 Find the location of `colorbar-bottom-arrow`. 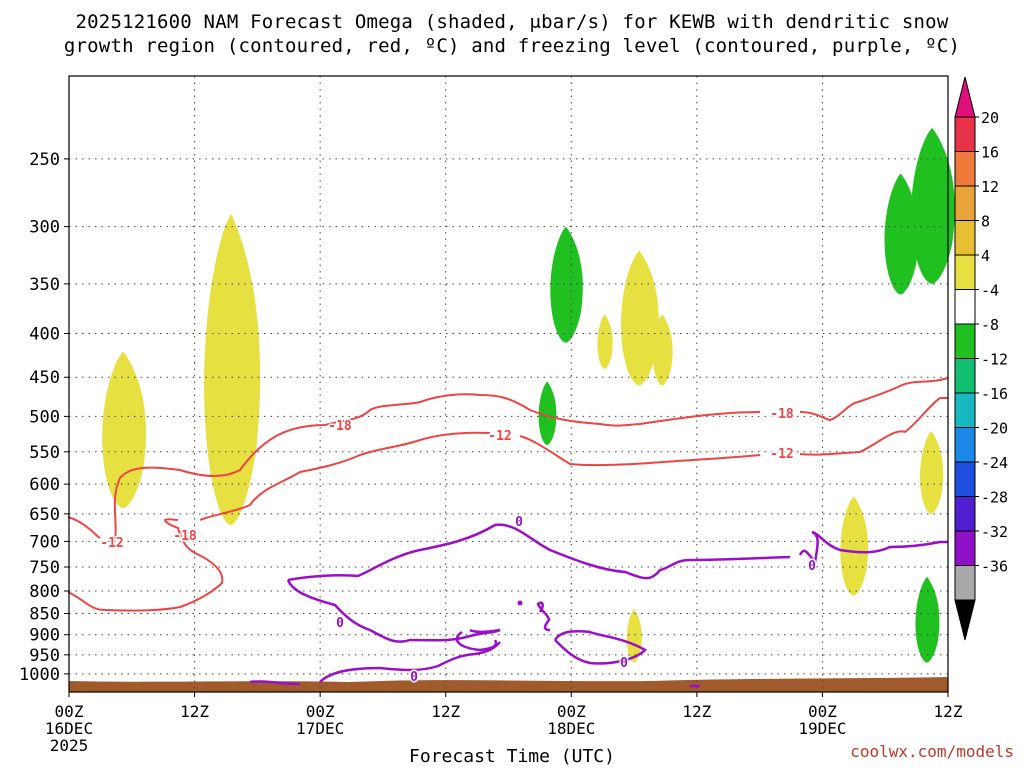

colorbar-bottom-arrow is located at coordinates (965, 620).